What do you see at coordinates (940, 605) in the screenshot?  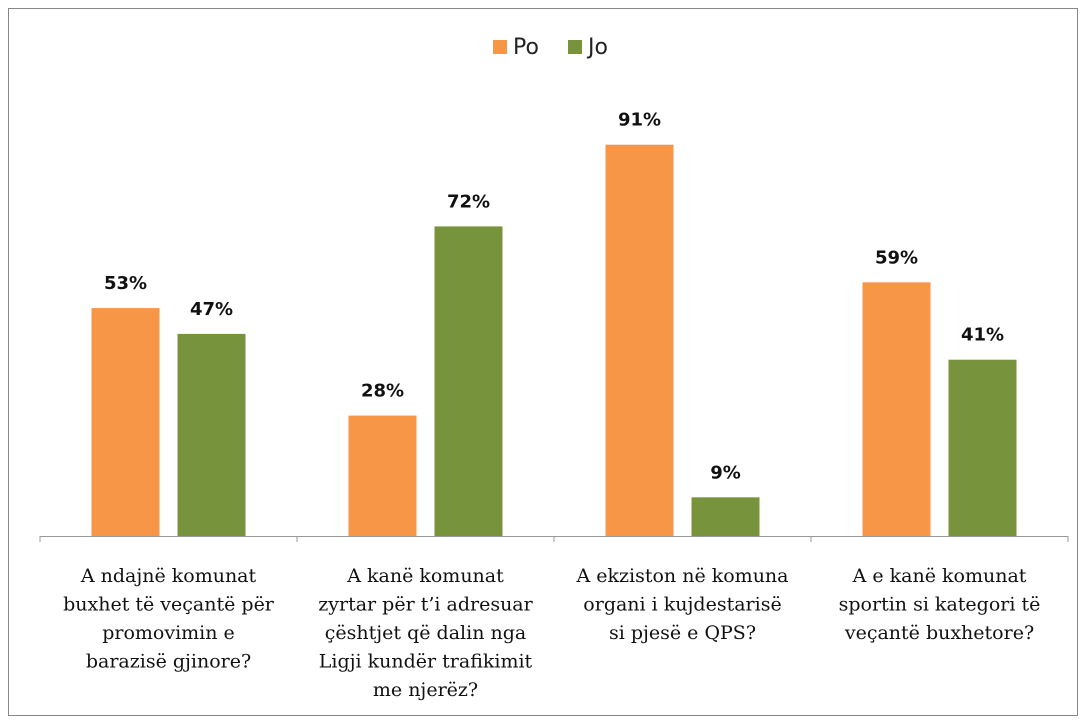 I see `x-tick-label: sportin si kategori të` at bounding box center [940, 605].